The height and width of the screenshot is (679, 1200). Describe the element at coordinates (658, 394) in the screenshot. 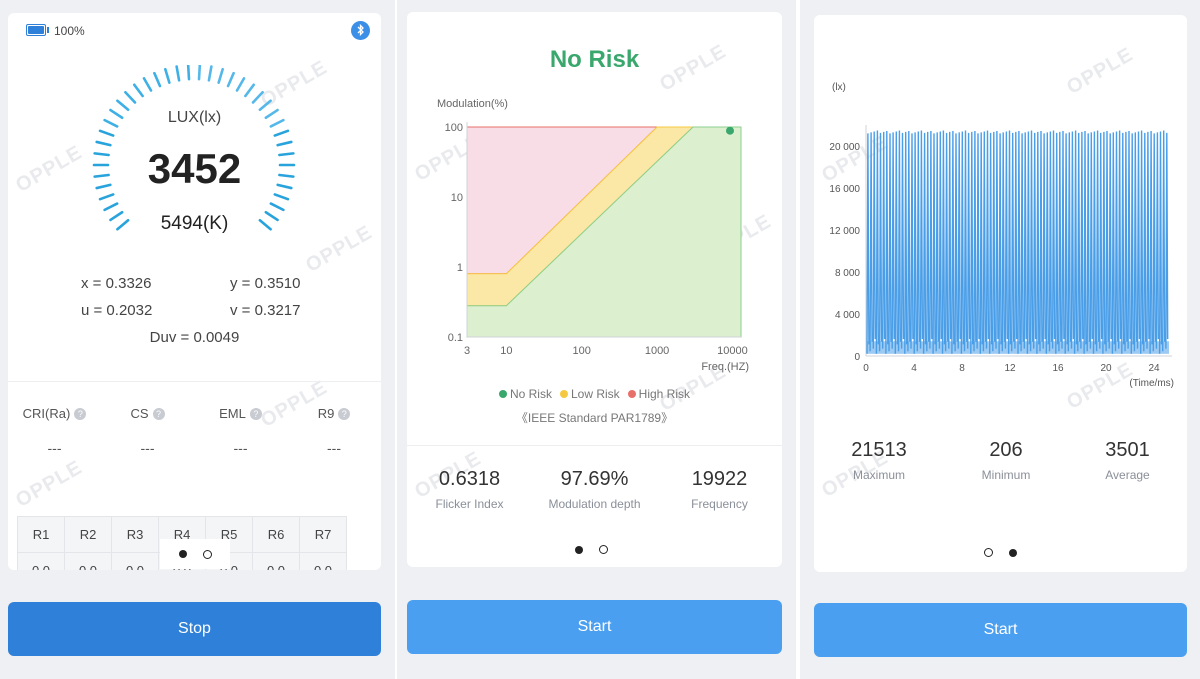

I see `legend-item-high-risk: High Risk` at that location.